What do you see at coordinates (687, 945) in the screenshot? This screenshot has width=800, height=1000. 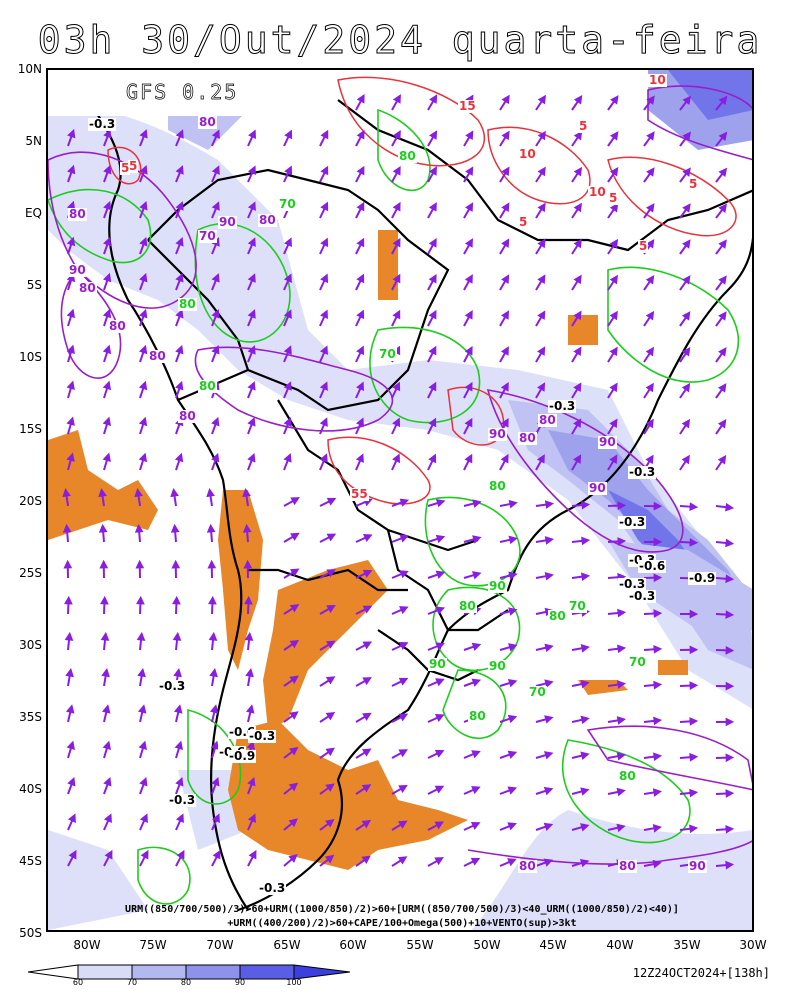 I see `lon-label: 35W` at bounding box center [687, 945].